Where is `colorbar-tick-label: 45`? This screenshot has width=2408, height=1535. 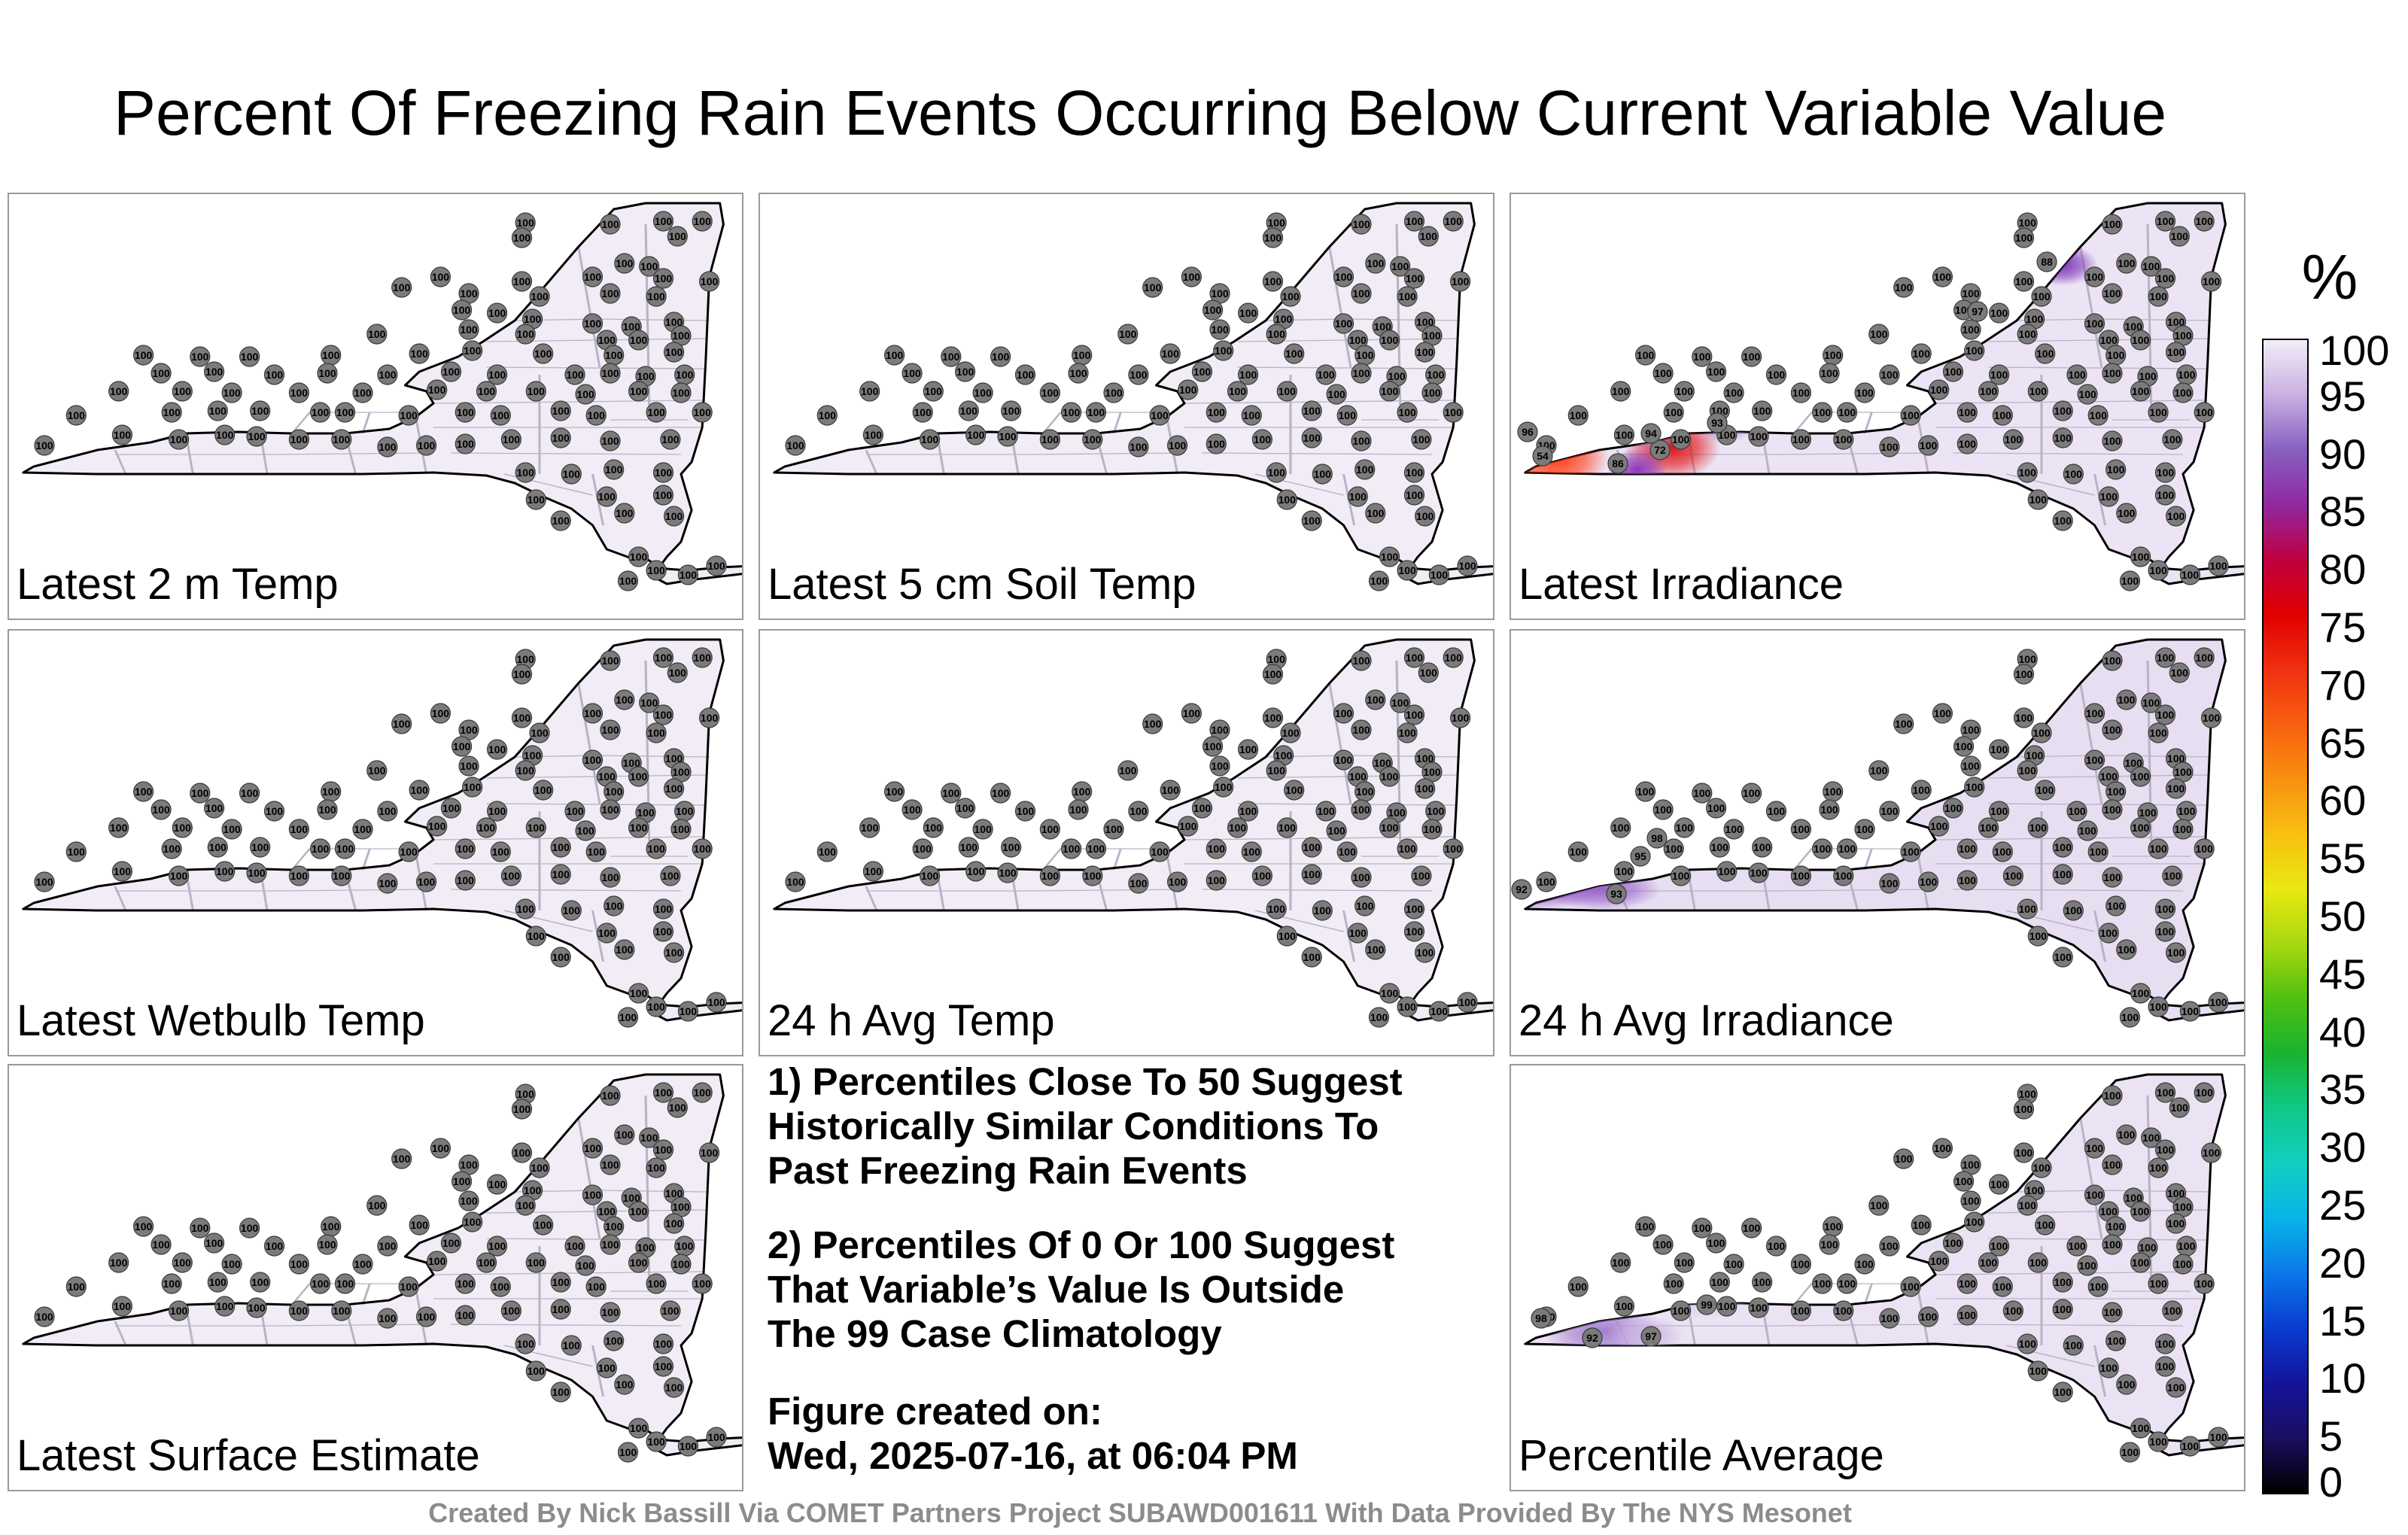
colorbar-tick-label: 45 is located at coordinates (2343, 974).